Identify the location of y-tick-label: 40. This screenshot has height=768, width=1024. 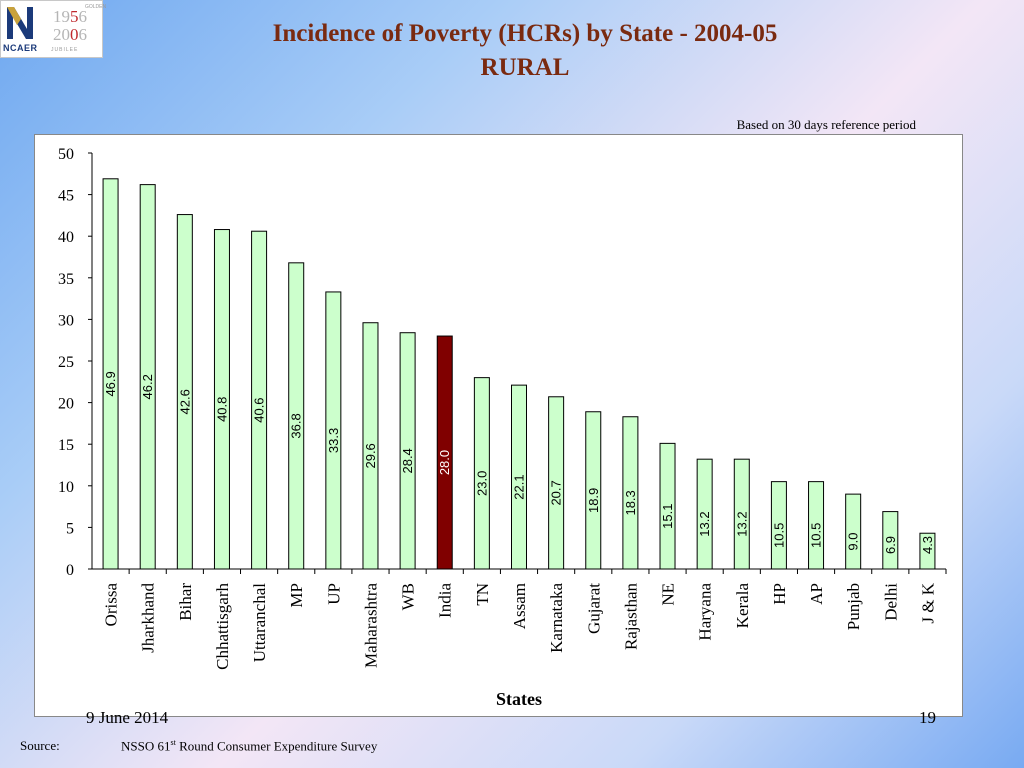
(66, 237).